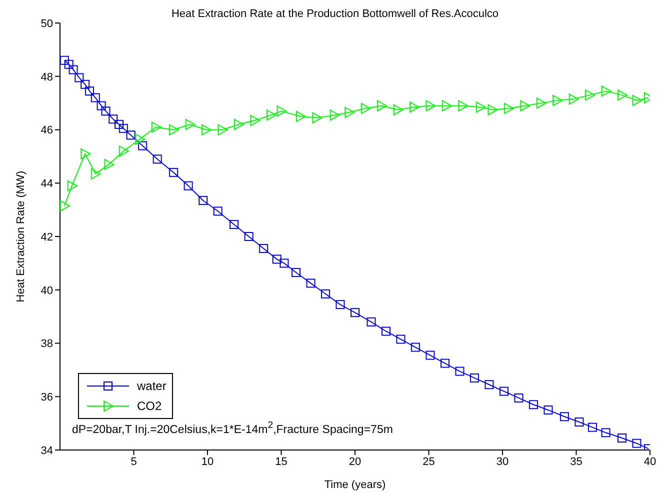  What do you see at coordinates (133, 462) in the screenshot?
I see `x-tick-label: 5` at bounding box center [133, 462].